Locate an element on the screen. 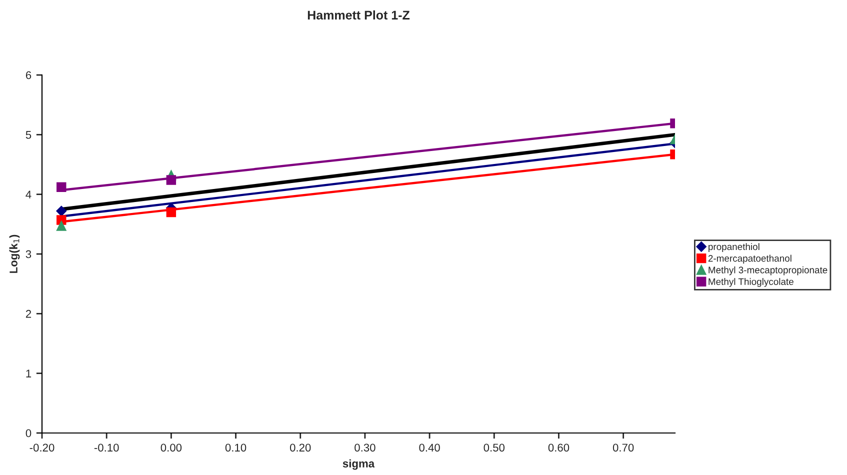  y-tick-label: 5 is located at coordinates (29, 135).